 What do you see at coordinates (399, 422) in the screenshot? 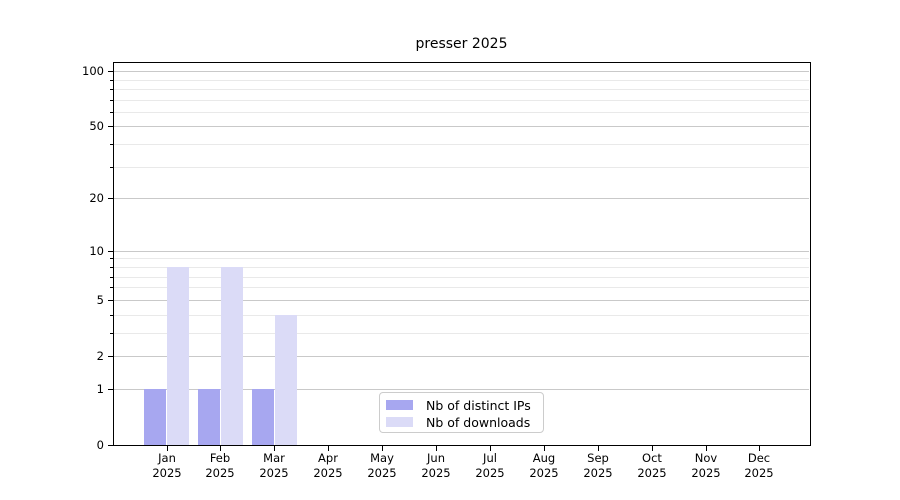
I see `legend-swatch` at bounding box center [399, 422].